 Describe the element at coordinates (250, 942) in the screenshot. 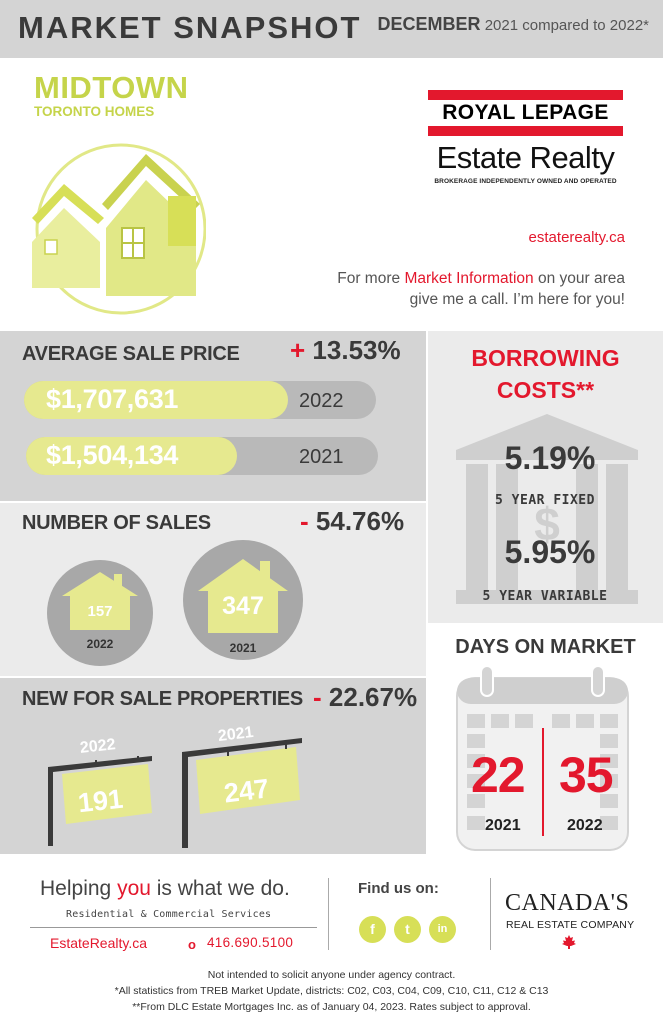

I see `phone-number: 416.690.5100` at that location.